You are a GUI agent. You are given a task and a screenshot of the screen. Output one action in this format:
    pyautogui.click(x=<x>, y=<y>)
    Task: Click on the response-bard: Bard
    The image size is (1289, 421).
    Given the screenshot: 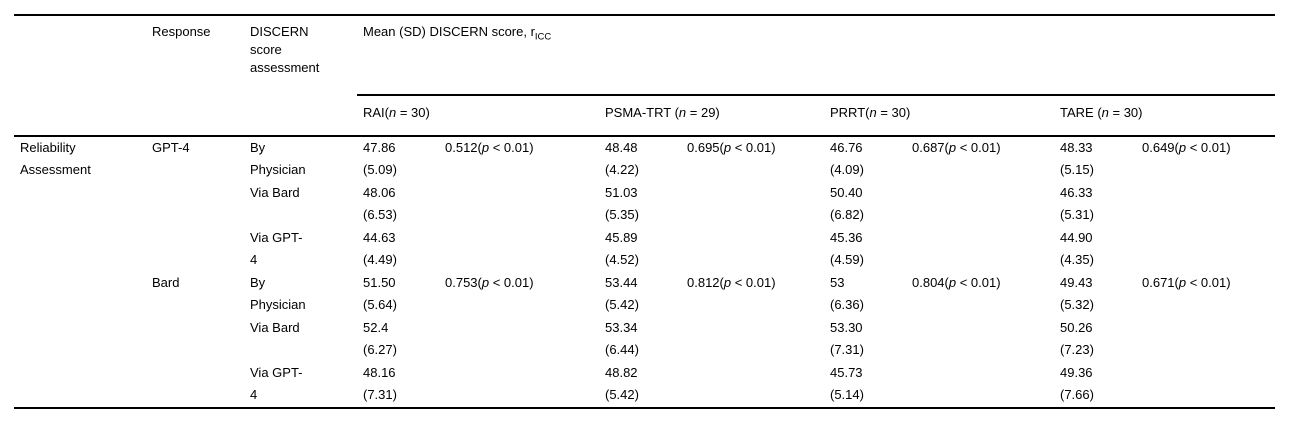 What is the action you would take?
    pyautogui.click(x=166, y=282)
    